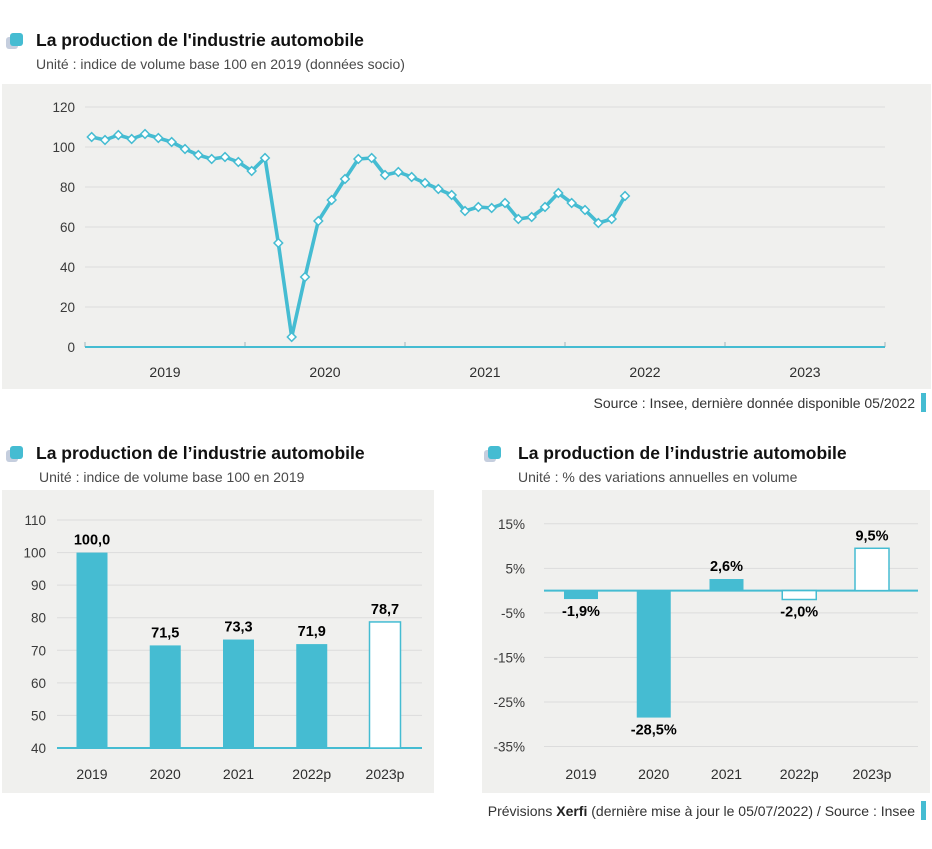  I want to click on brand-name: Xerfi, so click(572, 810).